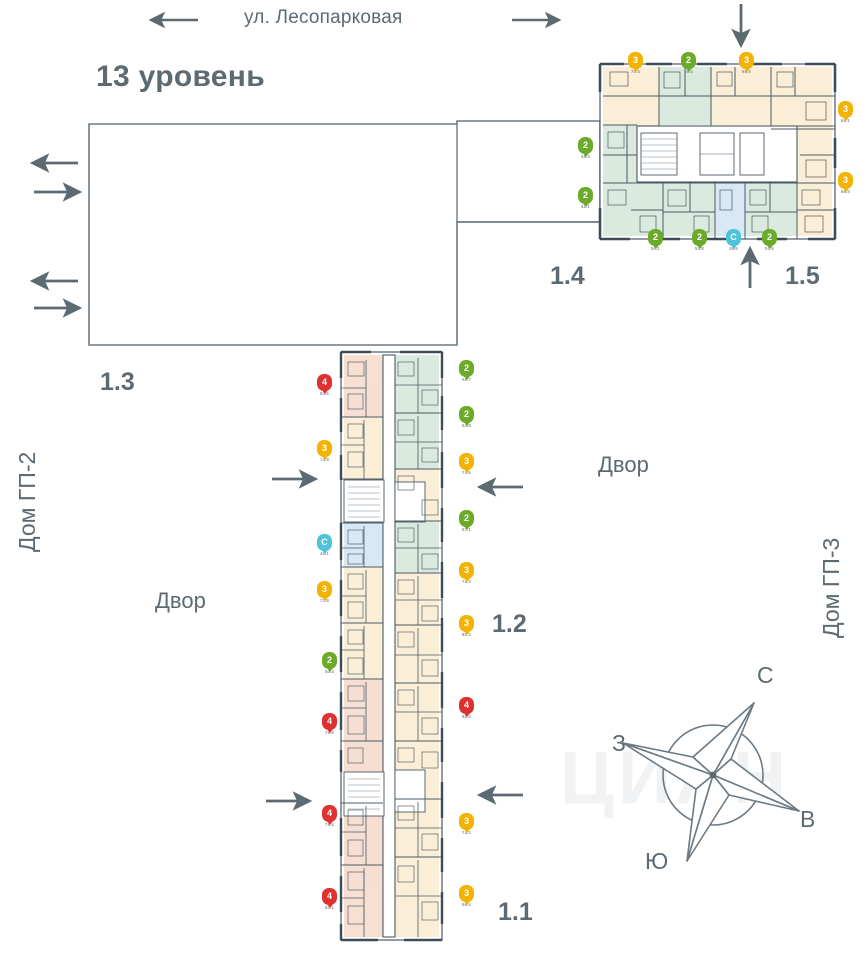 Image resolution: width=866 pixels, height=960 pixels. I want to click on apartment-badge: 4 82.6, so click(324, 385).